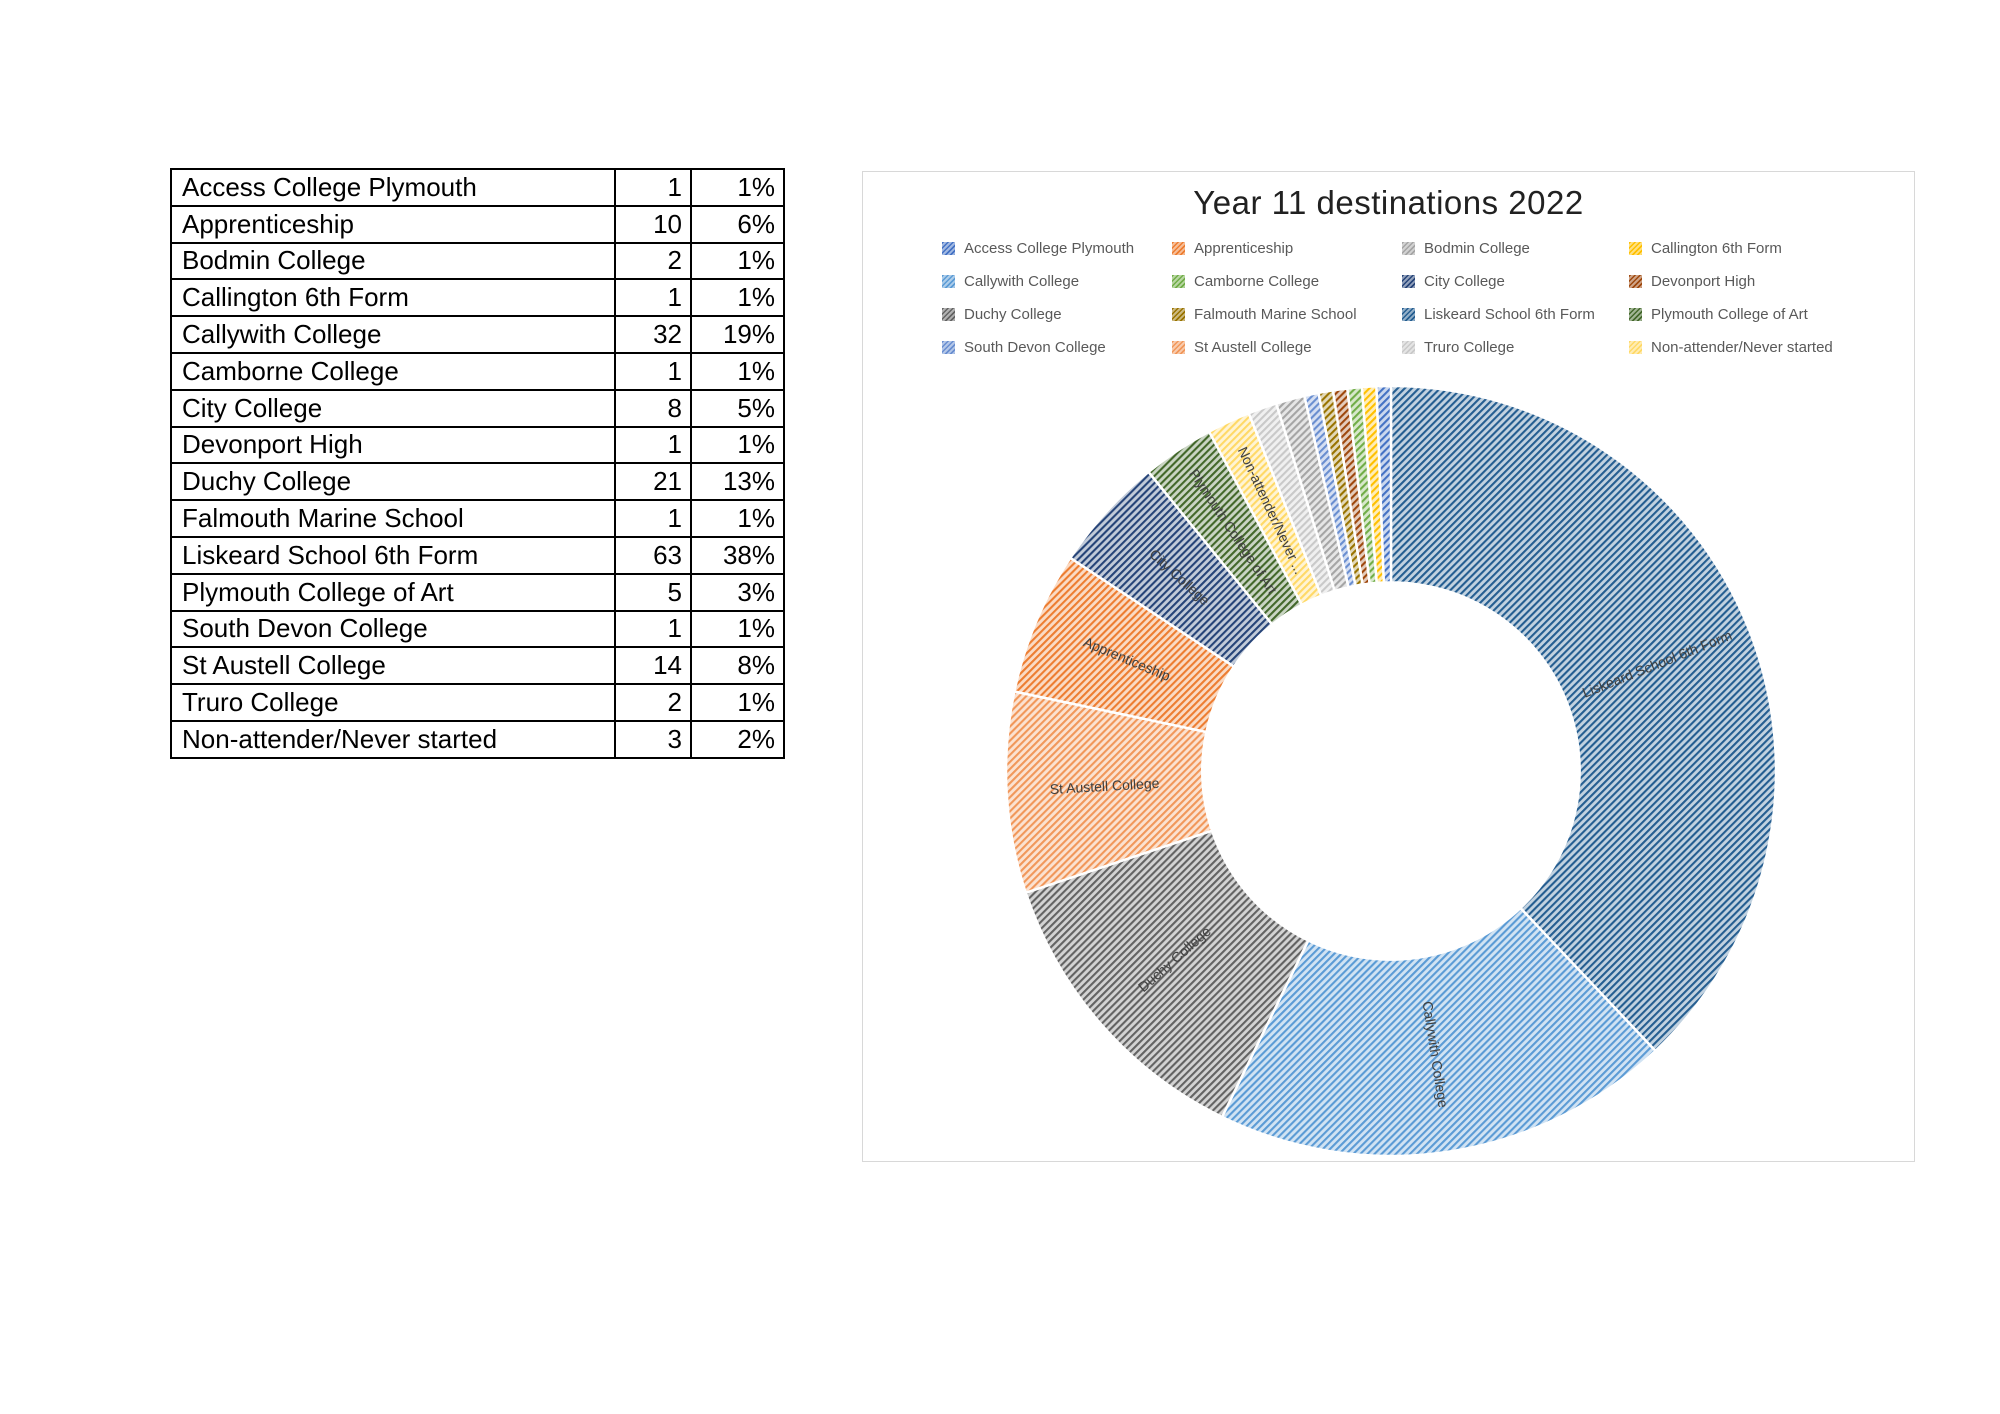 This screenshot has height=1414, width=2000. I want to click on legend-swatch-city-college, so click(1408, 281).